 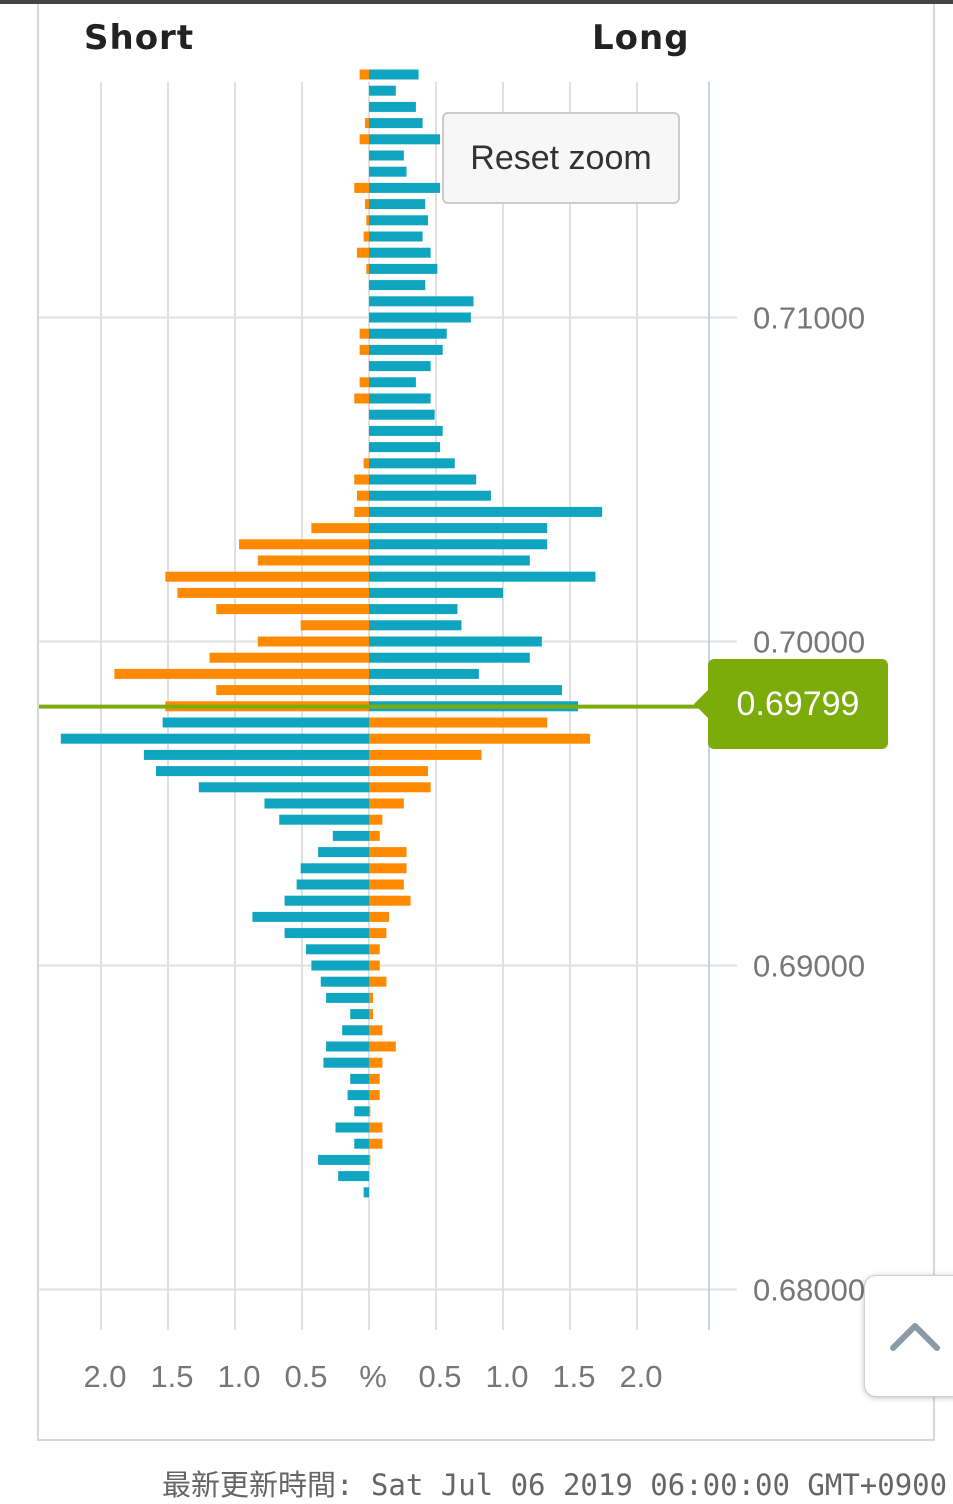 I want to click on percent-tick-label: 1.0, so click(x=506, y=1376).